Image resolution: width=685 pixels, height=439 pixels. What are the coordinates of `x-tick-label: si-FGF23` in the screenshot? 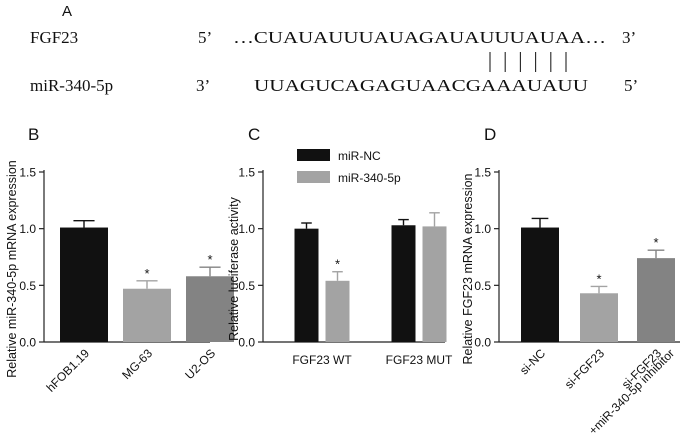 It's located at (584, 368).